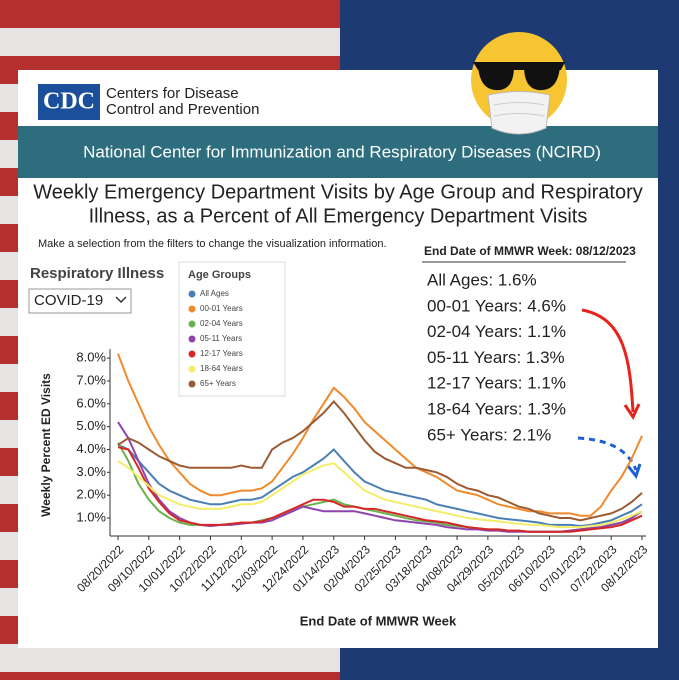 This screenshot has height=680, width=679. Describe the element at coordinates (496, 357) in the screenshot. I see `annotation: 05-11 Years: 1.3%` at that location.